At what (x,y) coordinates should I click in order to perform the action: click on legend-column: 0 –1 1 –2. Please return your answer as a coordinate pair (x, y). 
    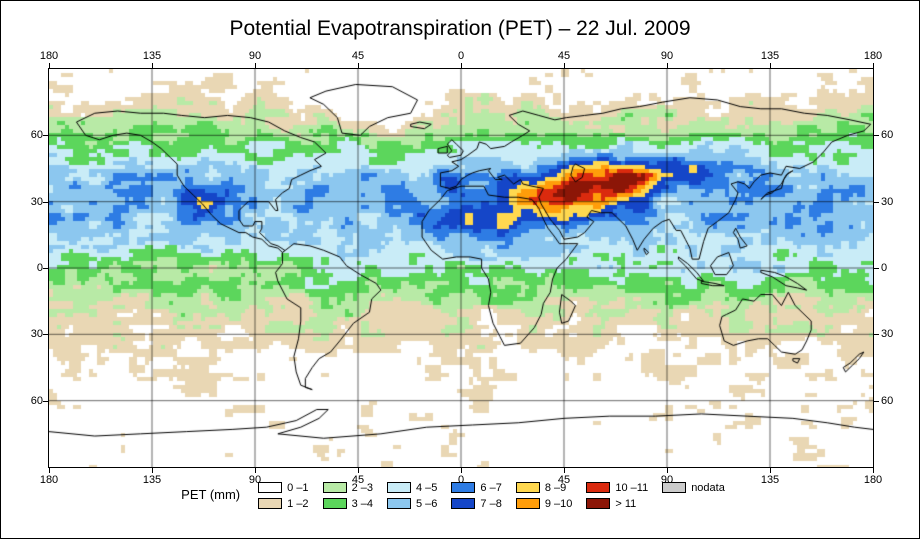
    Looking at the image, I should click on (283, 495).